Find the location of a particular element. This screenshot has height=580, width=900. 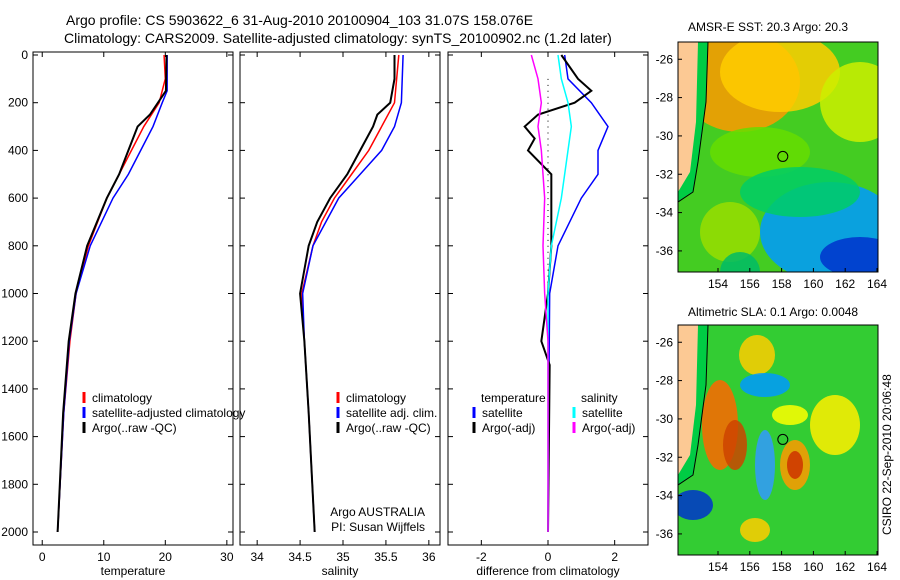

y-tick-label: 200 is located at coordinates (18, 103).